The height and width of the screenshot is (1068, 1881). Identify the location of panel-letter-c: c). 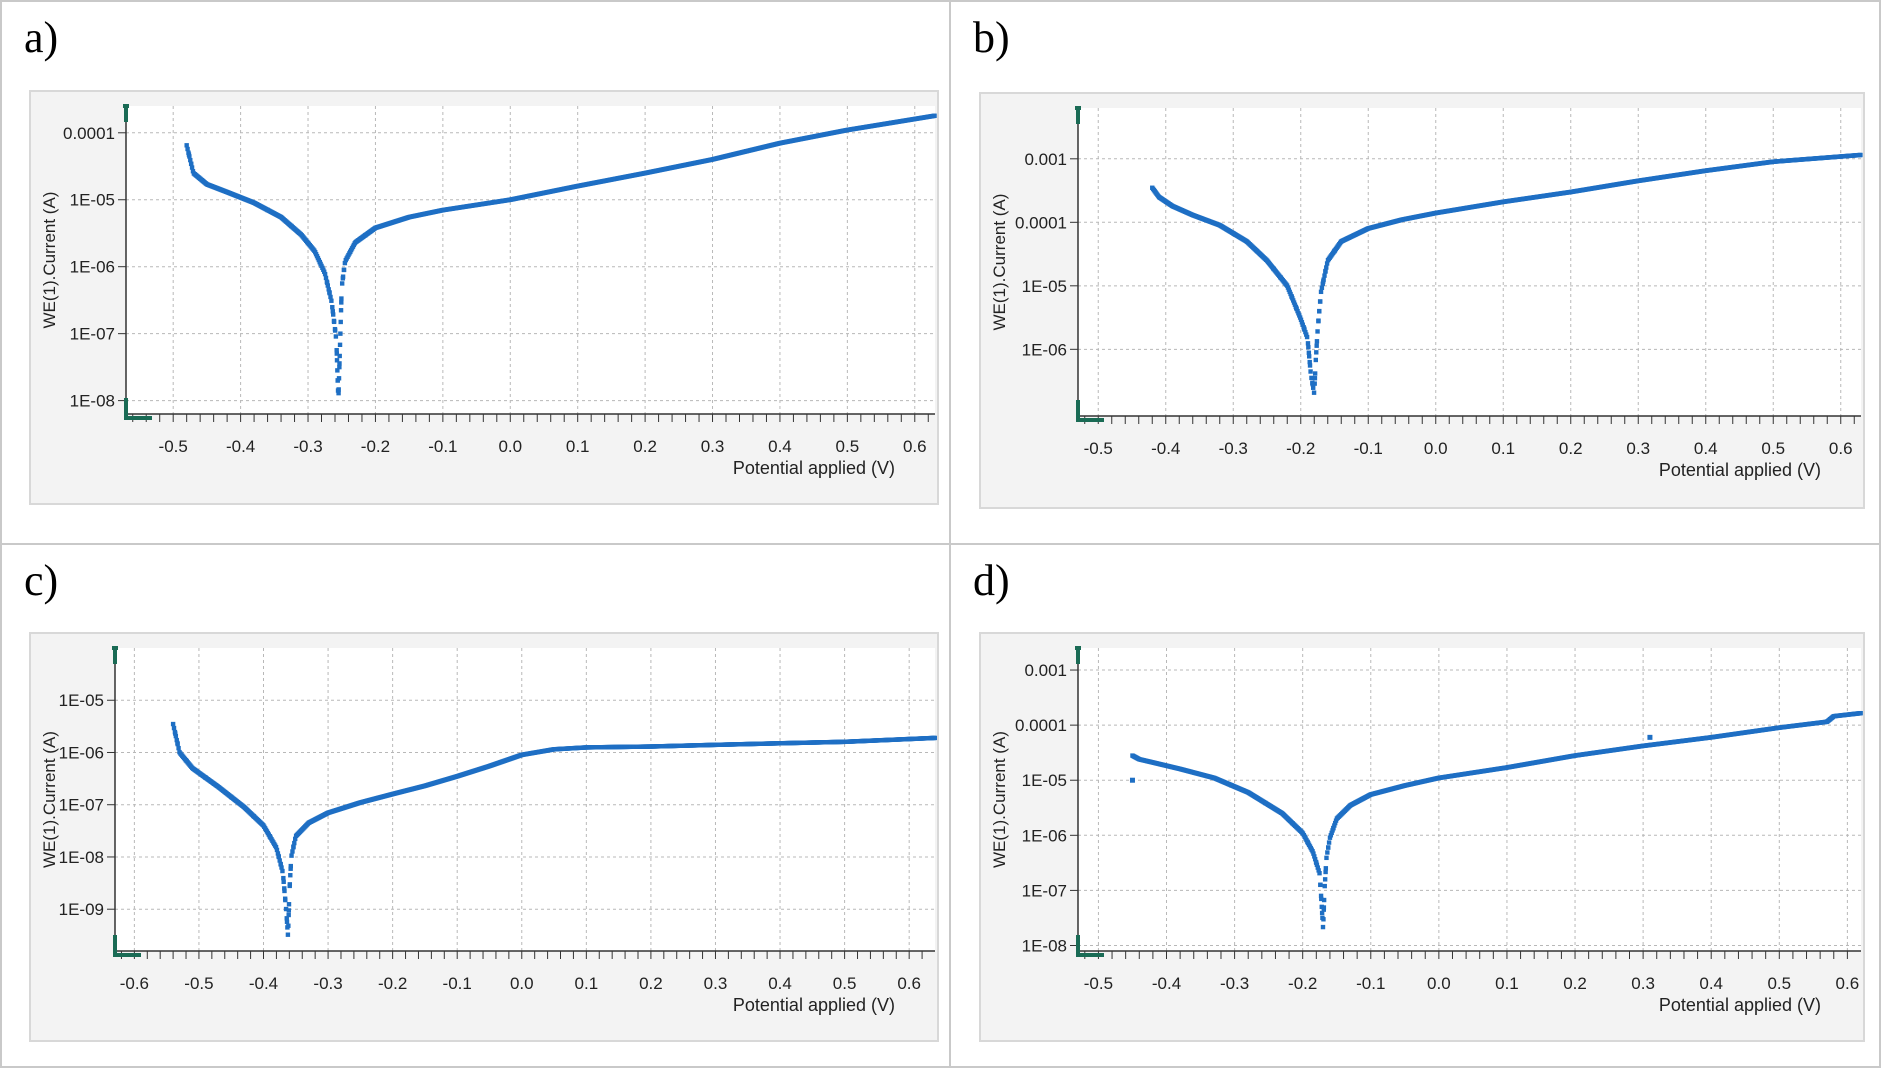
(41, 580).